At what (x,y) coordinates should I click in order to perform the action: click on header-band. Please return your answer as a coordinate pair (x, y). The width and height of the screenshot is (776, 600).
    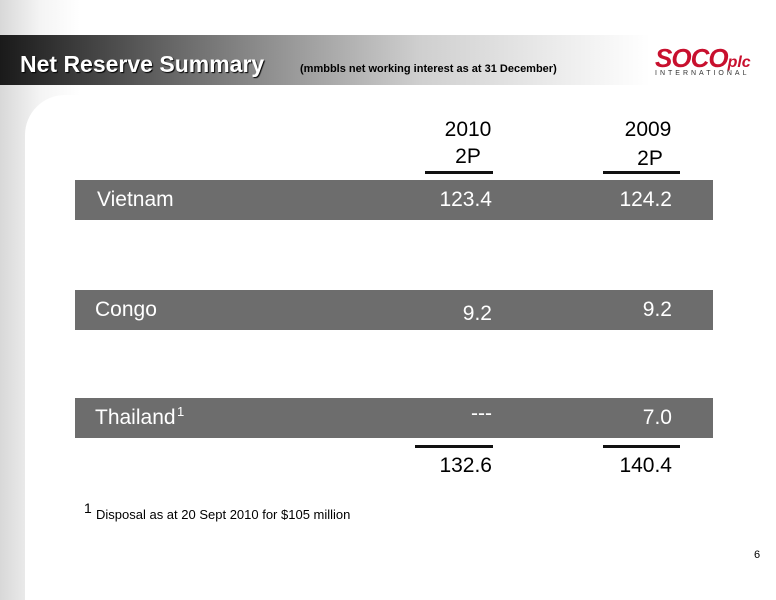
    Looking at the image, I should click on (388, 60).